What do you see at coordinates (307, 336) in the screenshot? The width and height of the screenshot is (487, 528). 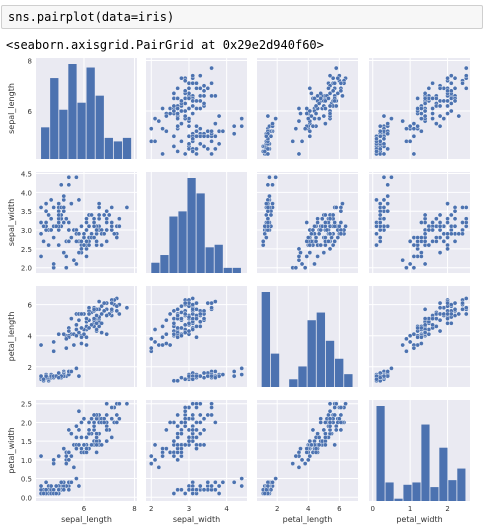 I see `panel-petal_length-vs-petal_length` at bounding box center [307, 336].